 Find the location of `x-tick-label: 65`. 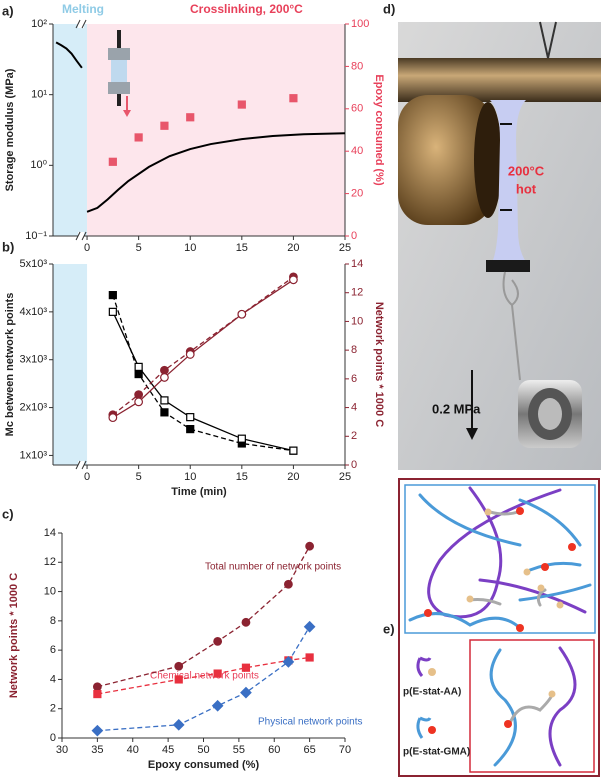

x-tick-label: 65 is located at coordinates (310, 750).